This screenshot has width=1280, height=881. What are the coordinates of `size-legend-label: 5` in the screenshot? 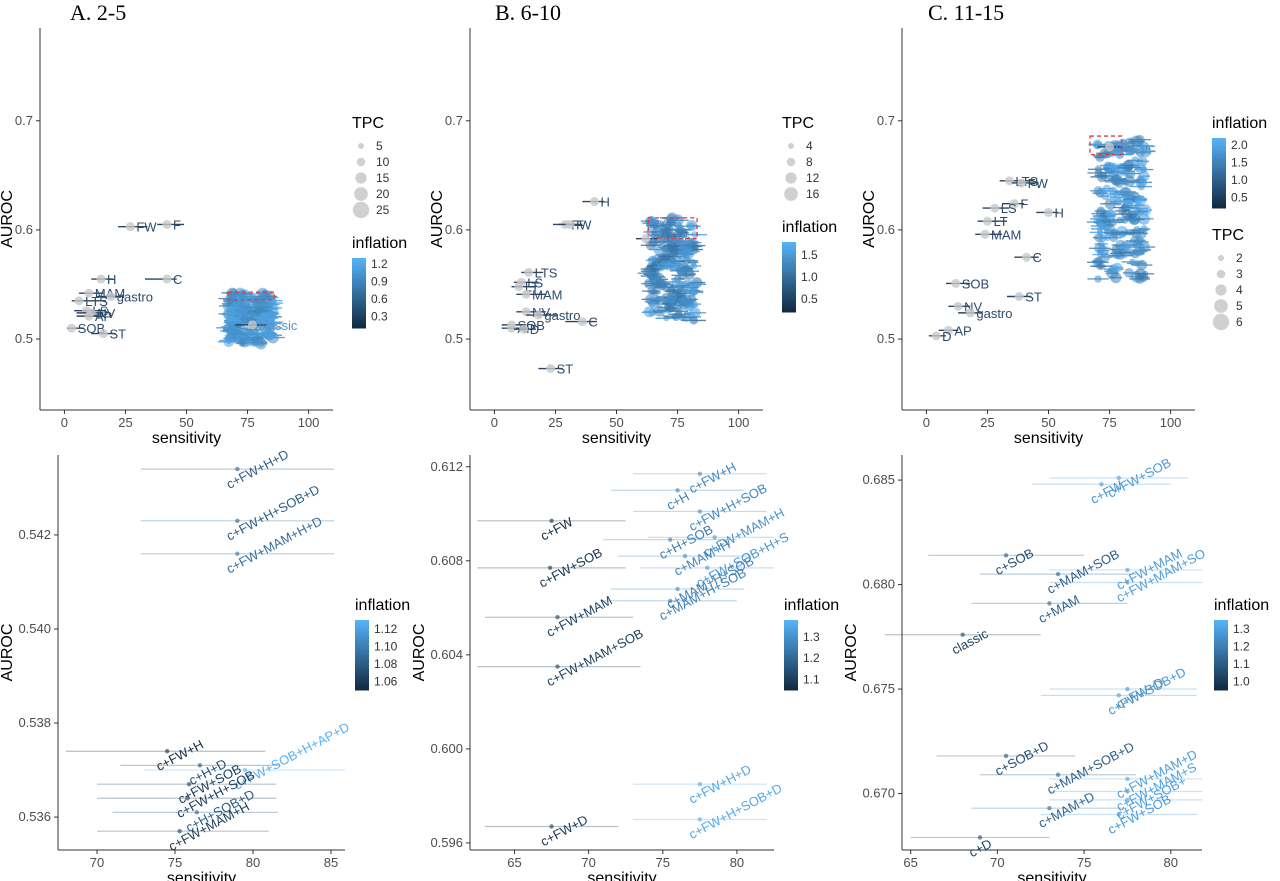 It's located at (379, 146).